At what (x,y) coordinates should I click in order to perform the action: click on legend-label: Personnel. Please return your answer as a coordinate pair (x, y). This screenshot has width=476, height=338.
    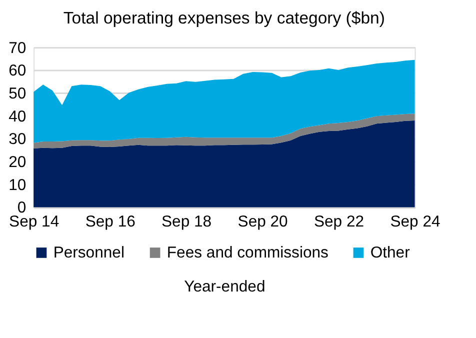
    Looking at the image, I should click on (88, 253).